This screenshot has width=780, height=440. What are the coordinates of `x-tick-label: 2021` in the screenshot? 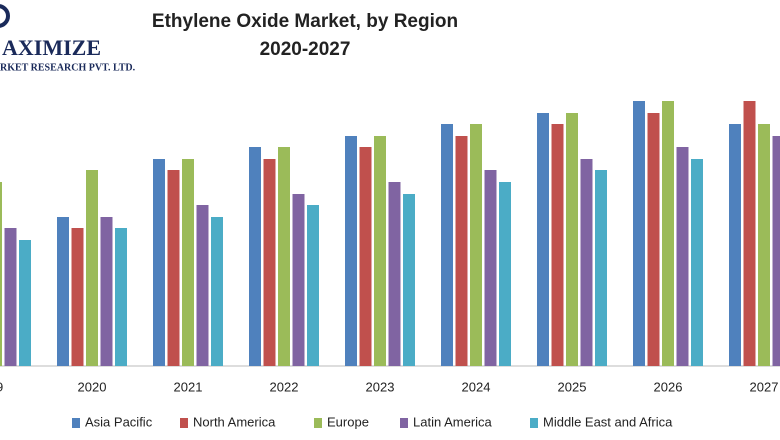 It's located at (188, 386).